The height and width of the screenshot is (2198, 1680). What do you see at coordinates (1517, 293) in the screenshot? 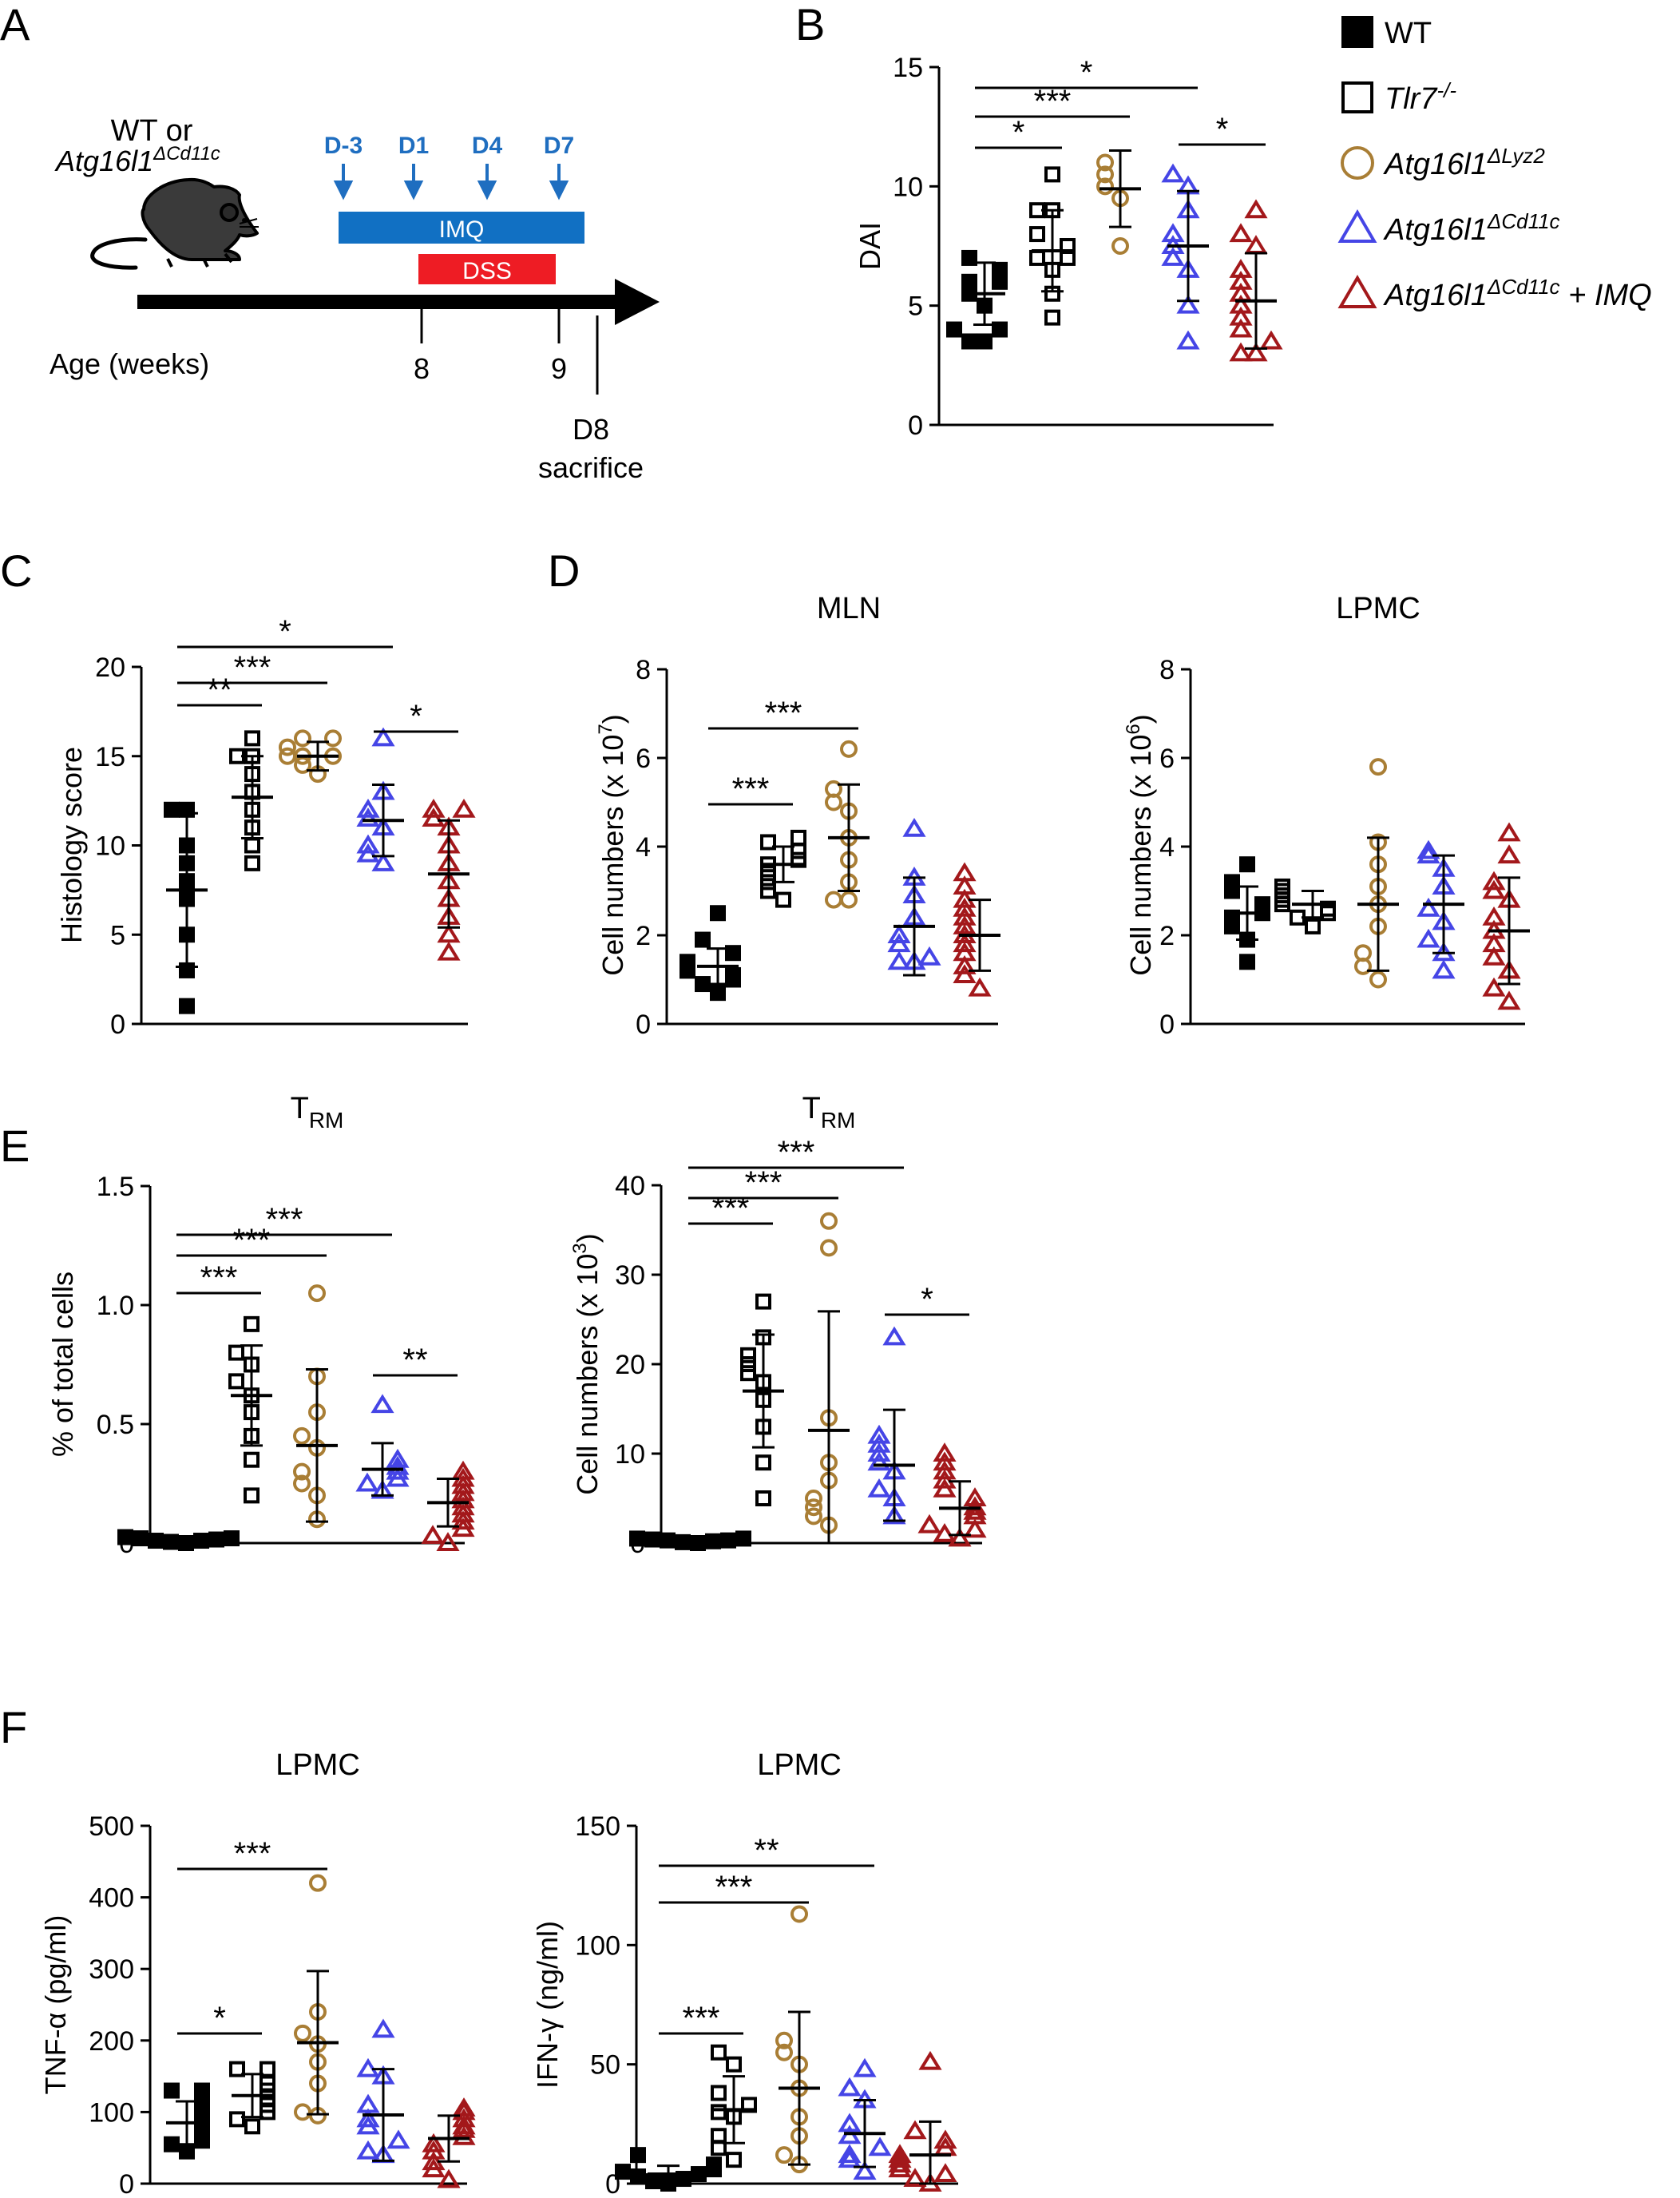
I see `legend-label: Atg16l1ΔCd11c + IMQ` at bounding box center [1517, 293].